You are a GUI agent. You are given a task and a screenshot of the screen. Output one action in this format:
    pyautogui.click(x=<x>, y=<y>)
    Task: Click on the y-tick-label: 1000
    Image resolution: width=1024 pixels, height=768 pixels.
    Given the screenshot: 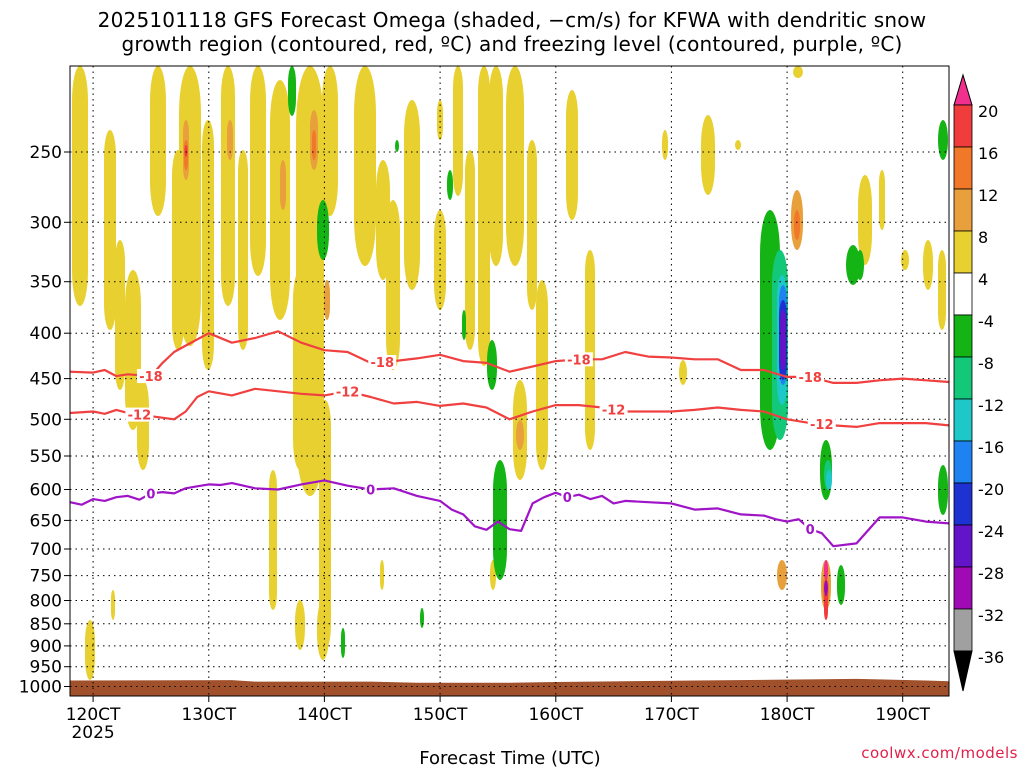 What is the action you would take?
    pyautogui.click(x=40, y=688)
    